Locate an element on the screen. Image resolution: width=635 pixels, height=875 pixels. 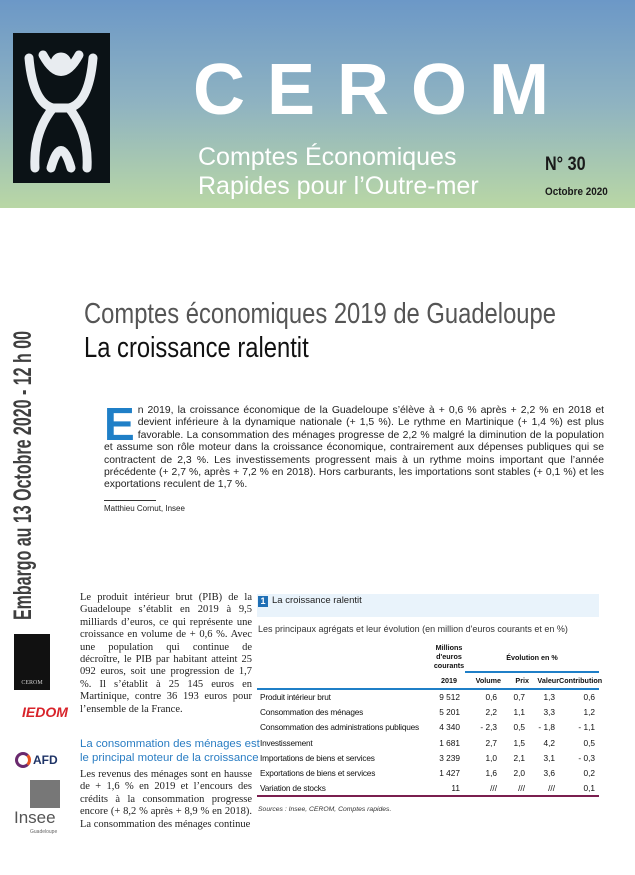
table-header-band is located at coordinates (428, 605).